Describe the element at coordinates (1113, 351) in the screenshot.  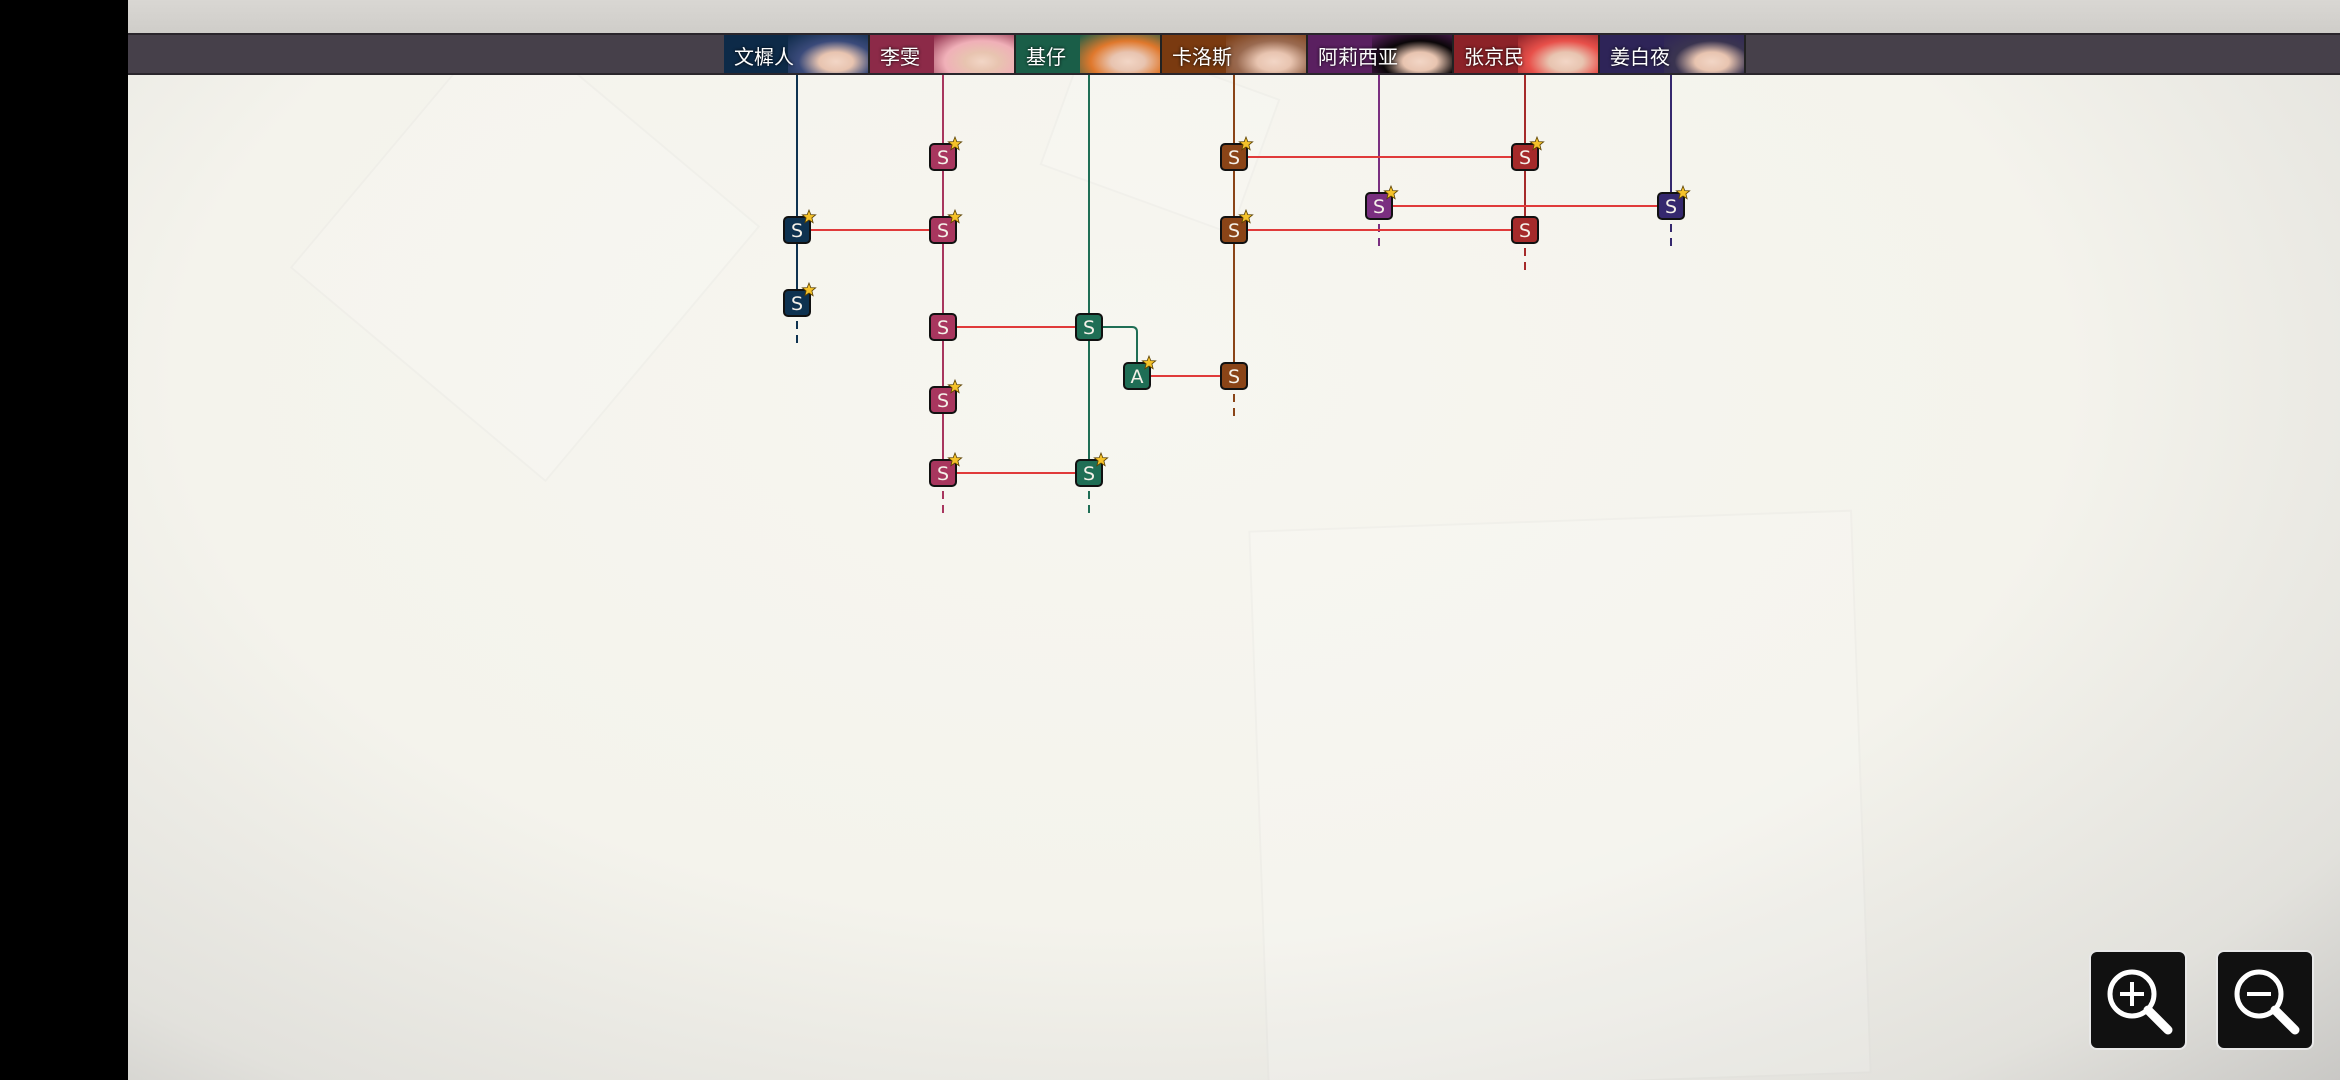
I see `branch-line` at that location.